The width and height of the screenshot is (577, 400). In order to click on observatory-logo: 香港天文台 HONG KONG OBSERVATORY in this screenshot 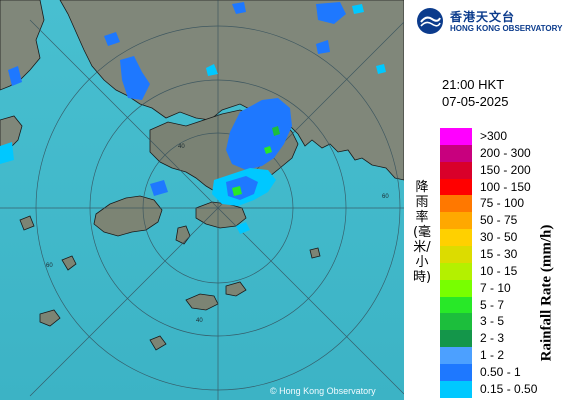, I will do `click(496, 21)`.